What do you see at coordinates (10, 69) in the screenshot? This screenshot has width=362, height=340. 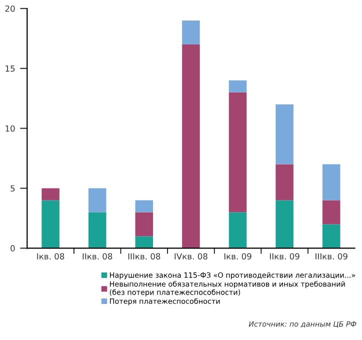 I see `y-tick-label: 15` at bounding box center [10, 69].